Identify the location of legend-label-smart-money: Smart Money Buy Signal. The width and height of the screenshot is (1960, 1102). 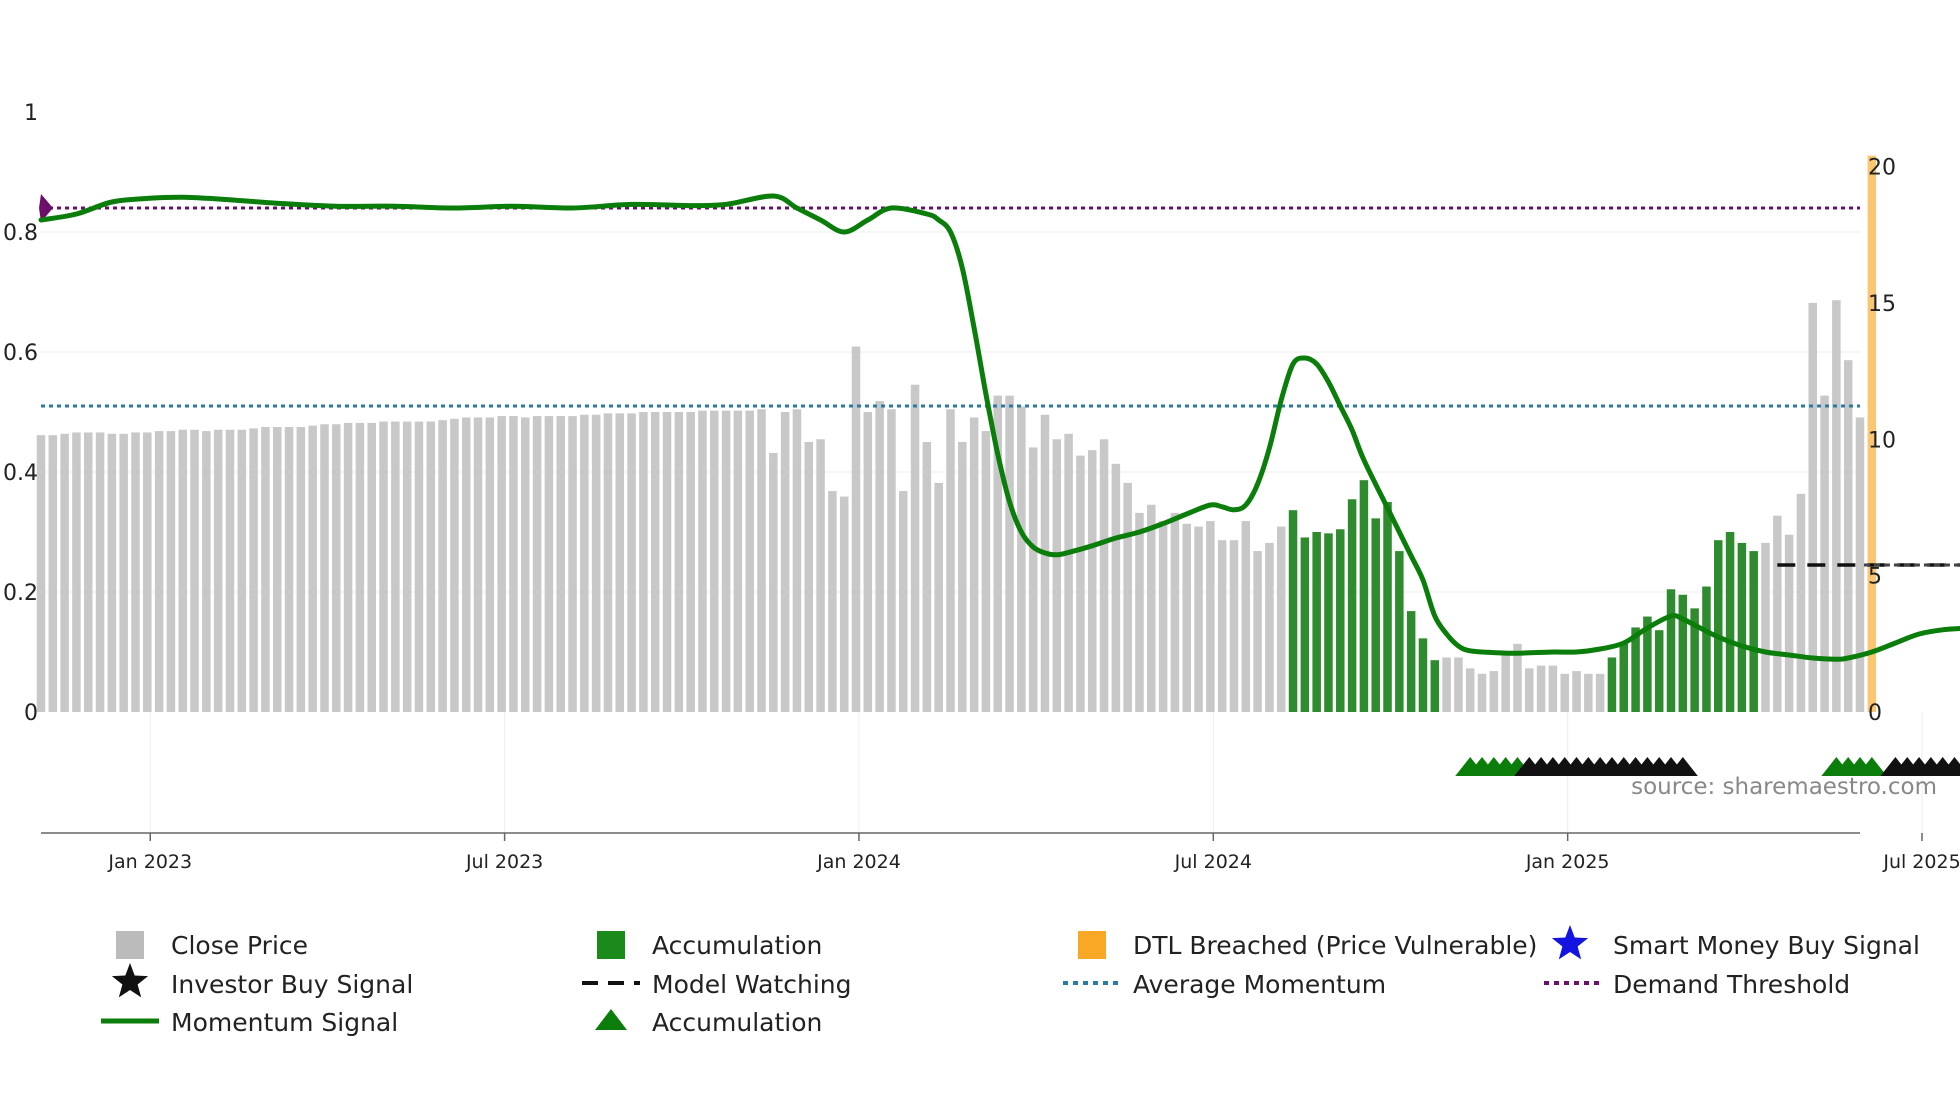
(1766, 945).